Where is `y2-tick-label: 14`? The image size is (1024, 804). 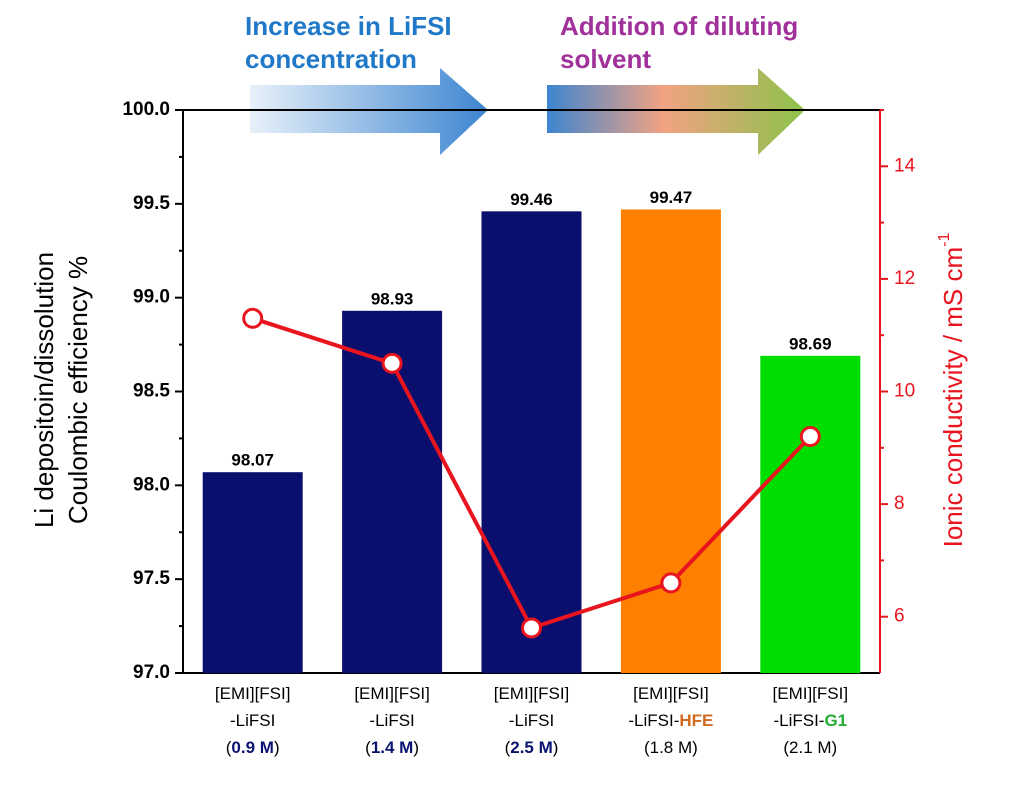 y2-tick-label: 14 is located at coordinates (905, 165).